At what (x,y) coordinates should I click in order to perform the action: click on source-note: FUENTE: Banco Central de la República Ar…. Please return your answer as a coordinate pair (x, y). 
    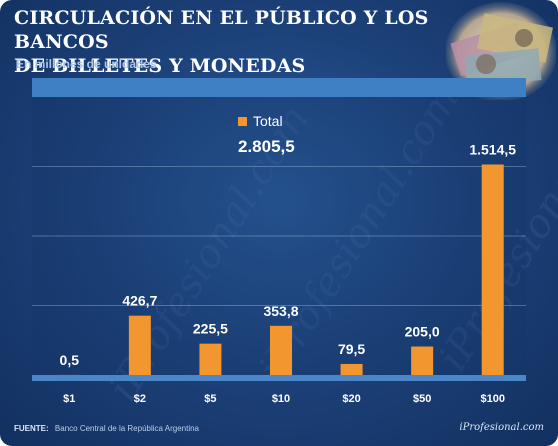
    Looking at the image, I should click on (106, 428).